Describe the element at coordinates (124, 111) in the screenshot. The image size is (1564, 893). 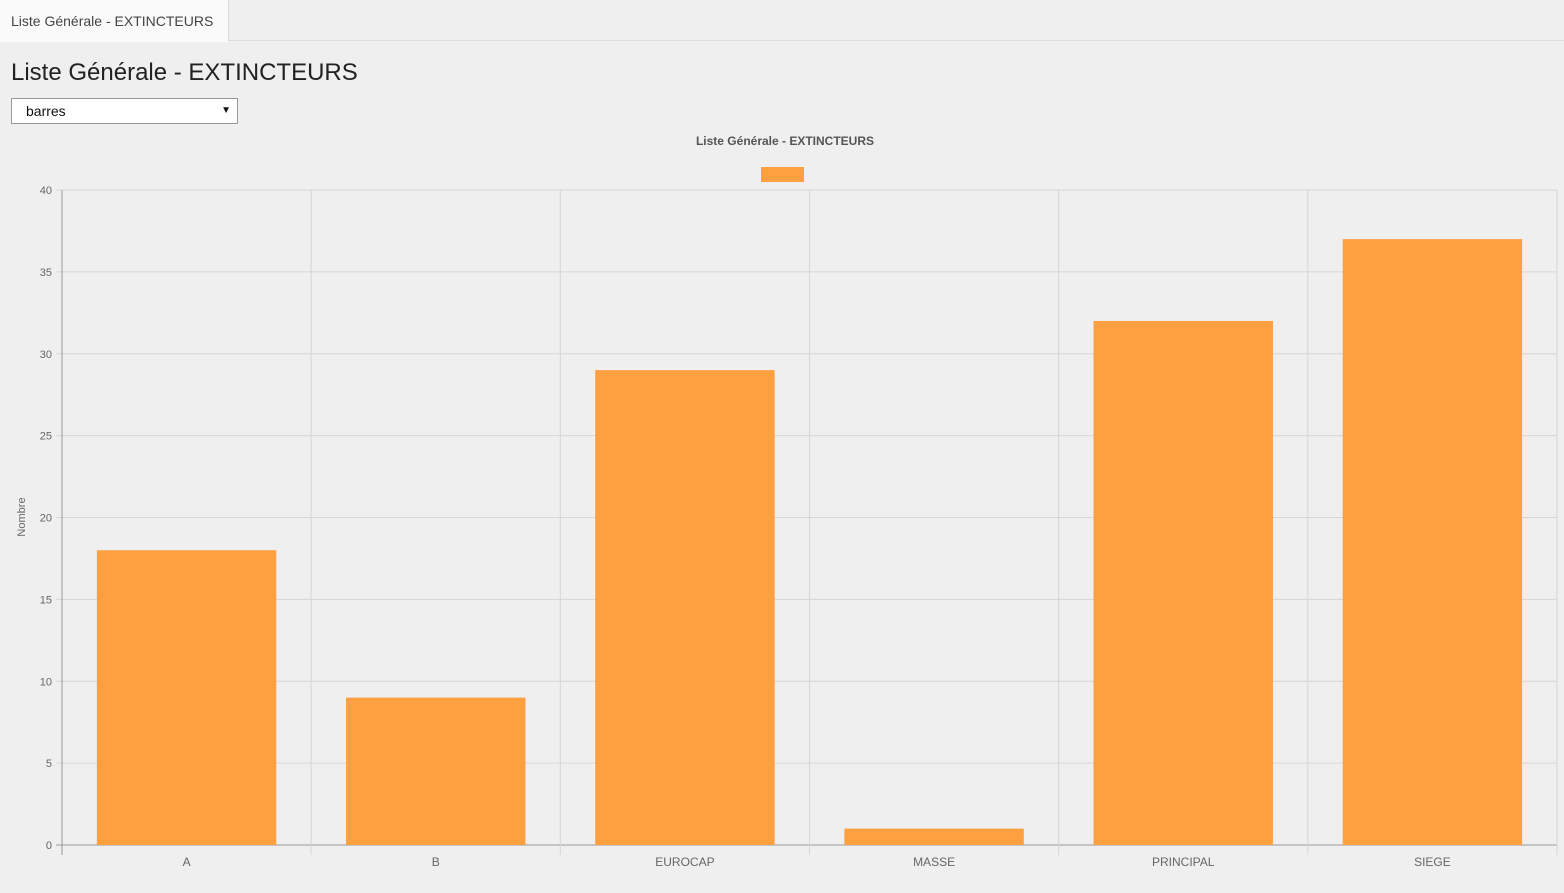
I see `chart-type-select: barres ▼` at that location.